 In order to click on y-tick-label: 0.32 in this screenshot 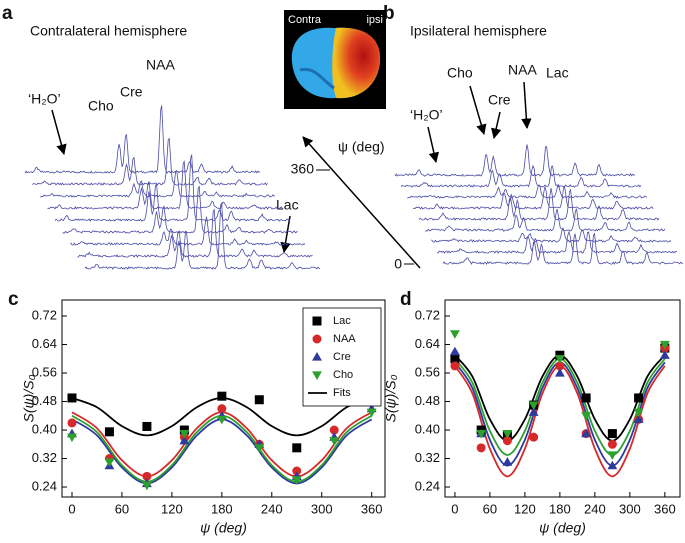, I will do `click(427, 457)`.